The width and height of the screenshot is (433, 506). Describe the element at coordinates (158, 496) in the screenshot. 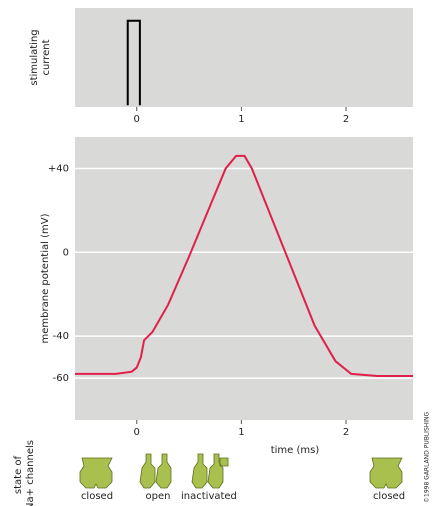

I see `channel-state: open` at that location.